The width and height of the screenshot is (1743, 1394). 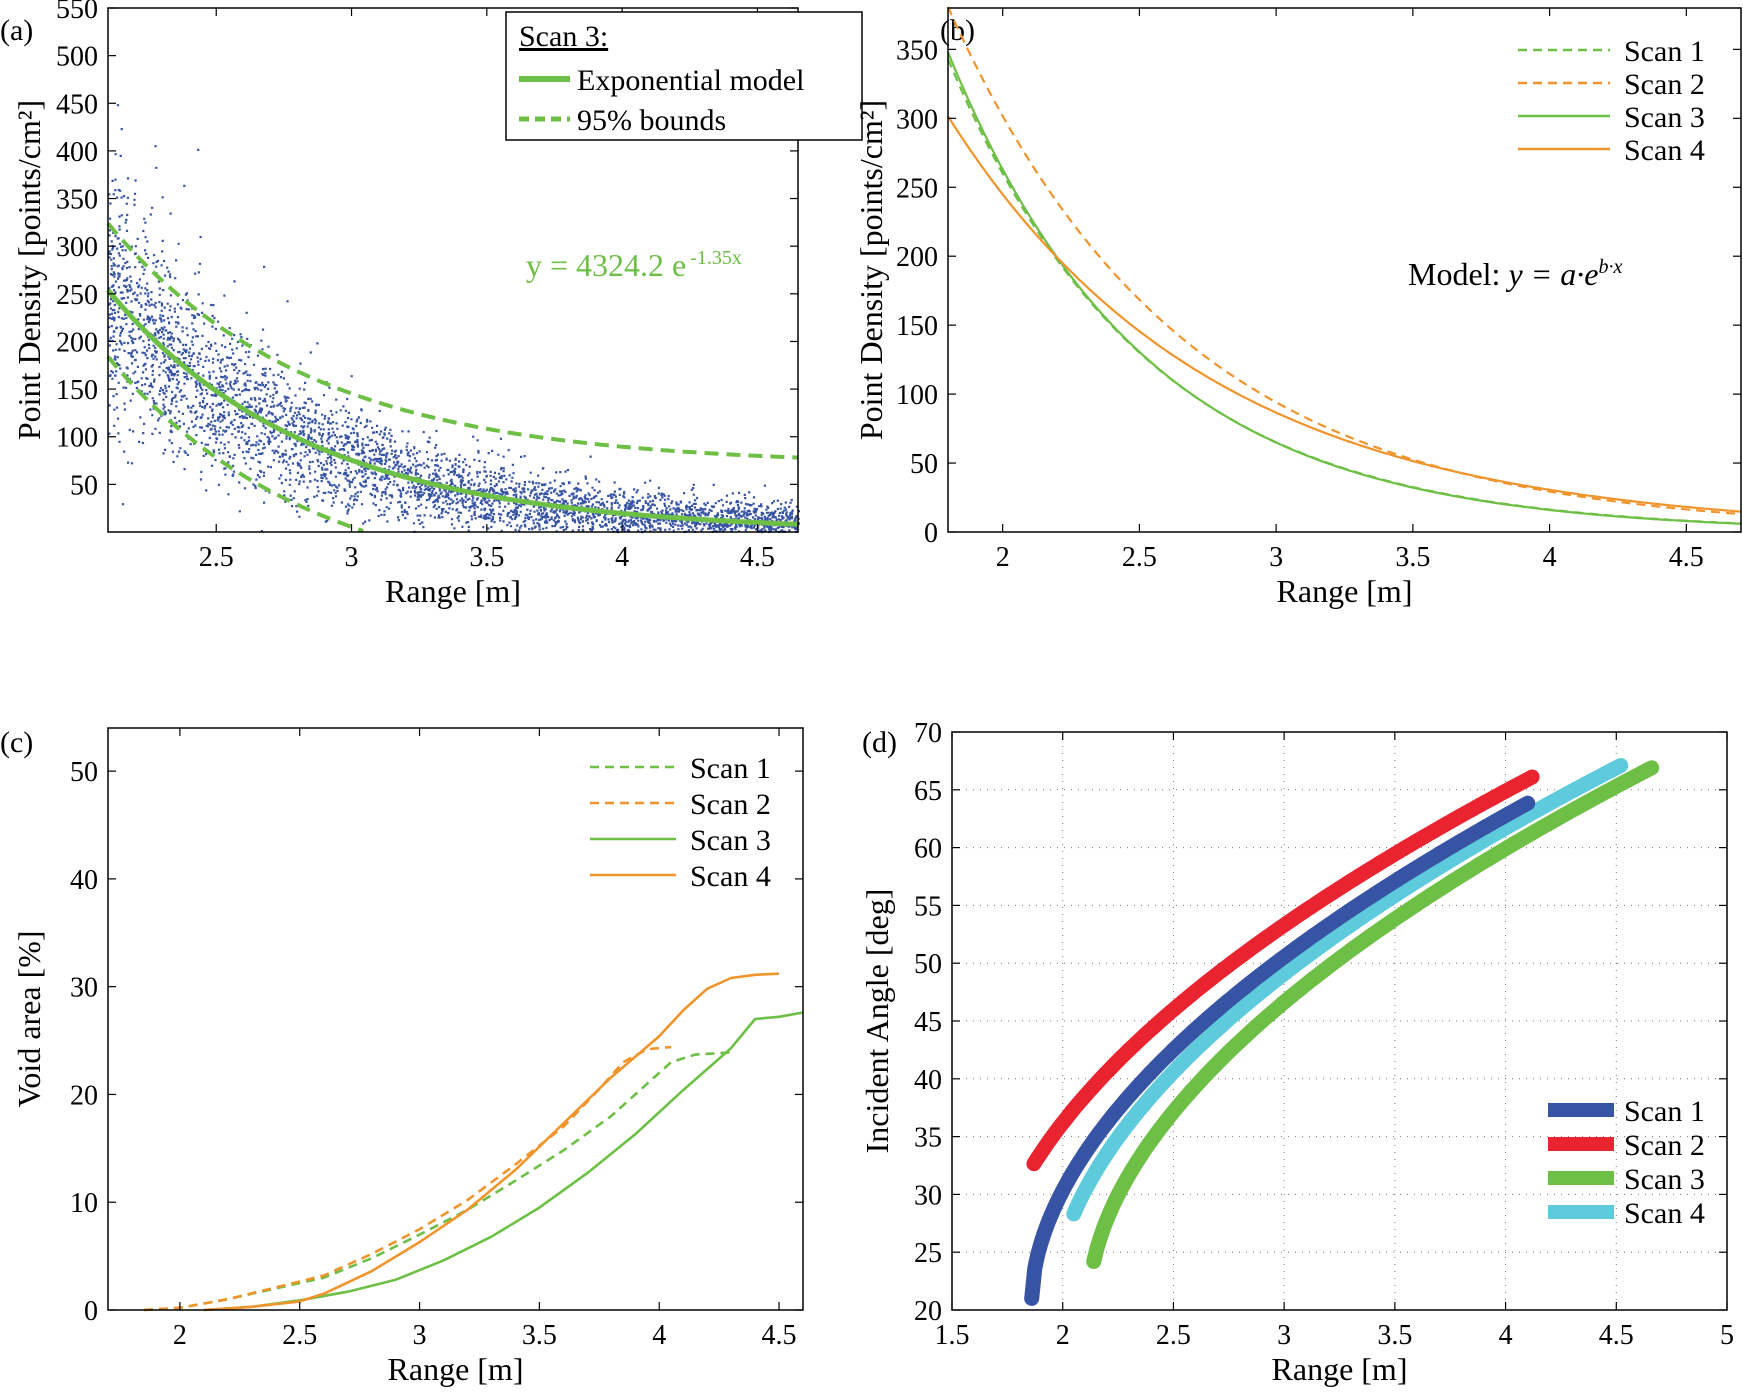 I want to click on panel-b-xtick-label: 3.5, so click(x=1412, y=557).